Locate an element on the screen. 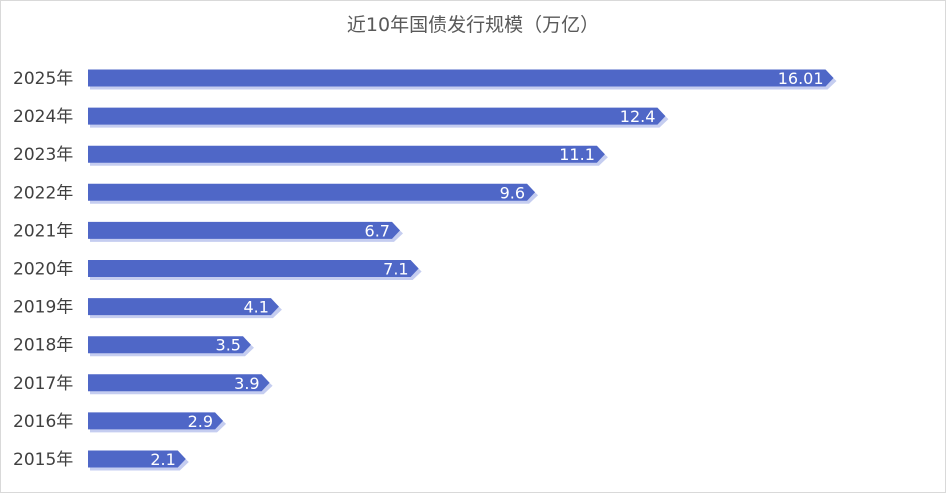 This screenshot has width=946, height=493. bar-2021年 is located at coordinates (244, 230).